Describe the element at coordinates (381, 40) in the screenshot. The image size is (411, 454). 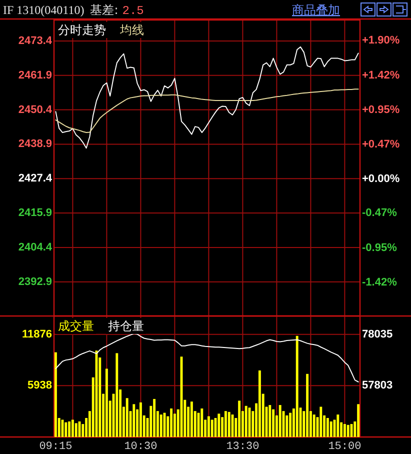
I see `y2-tick-label: +1.90%` at that location.